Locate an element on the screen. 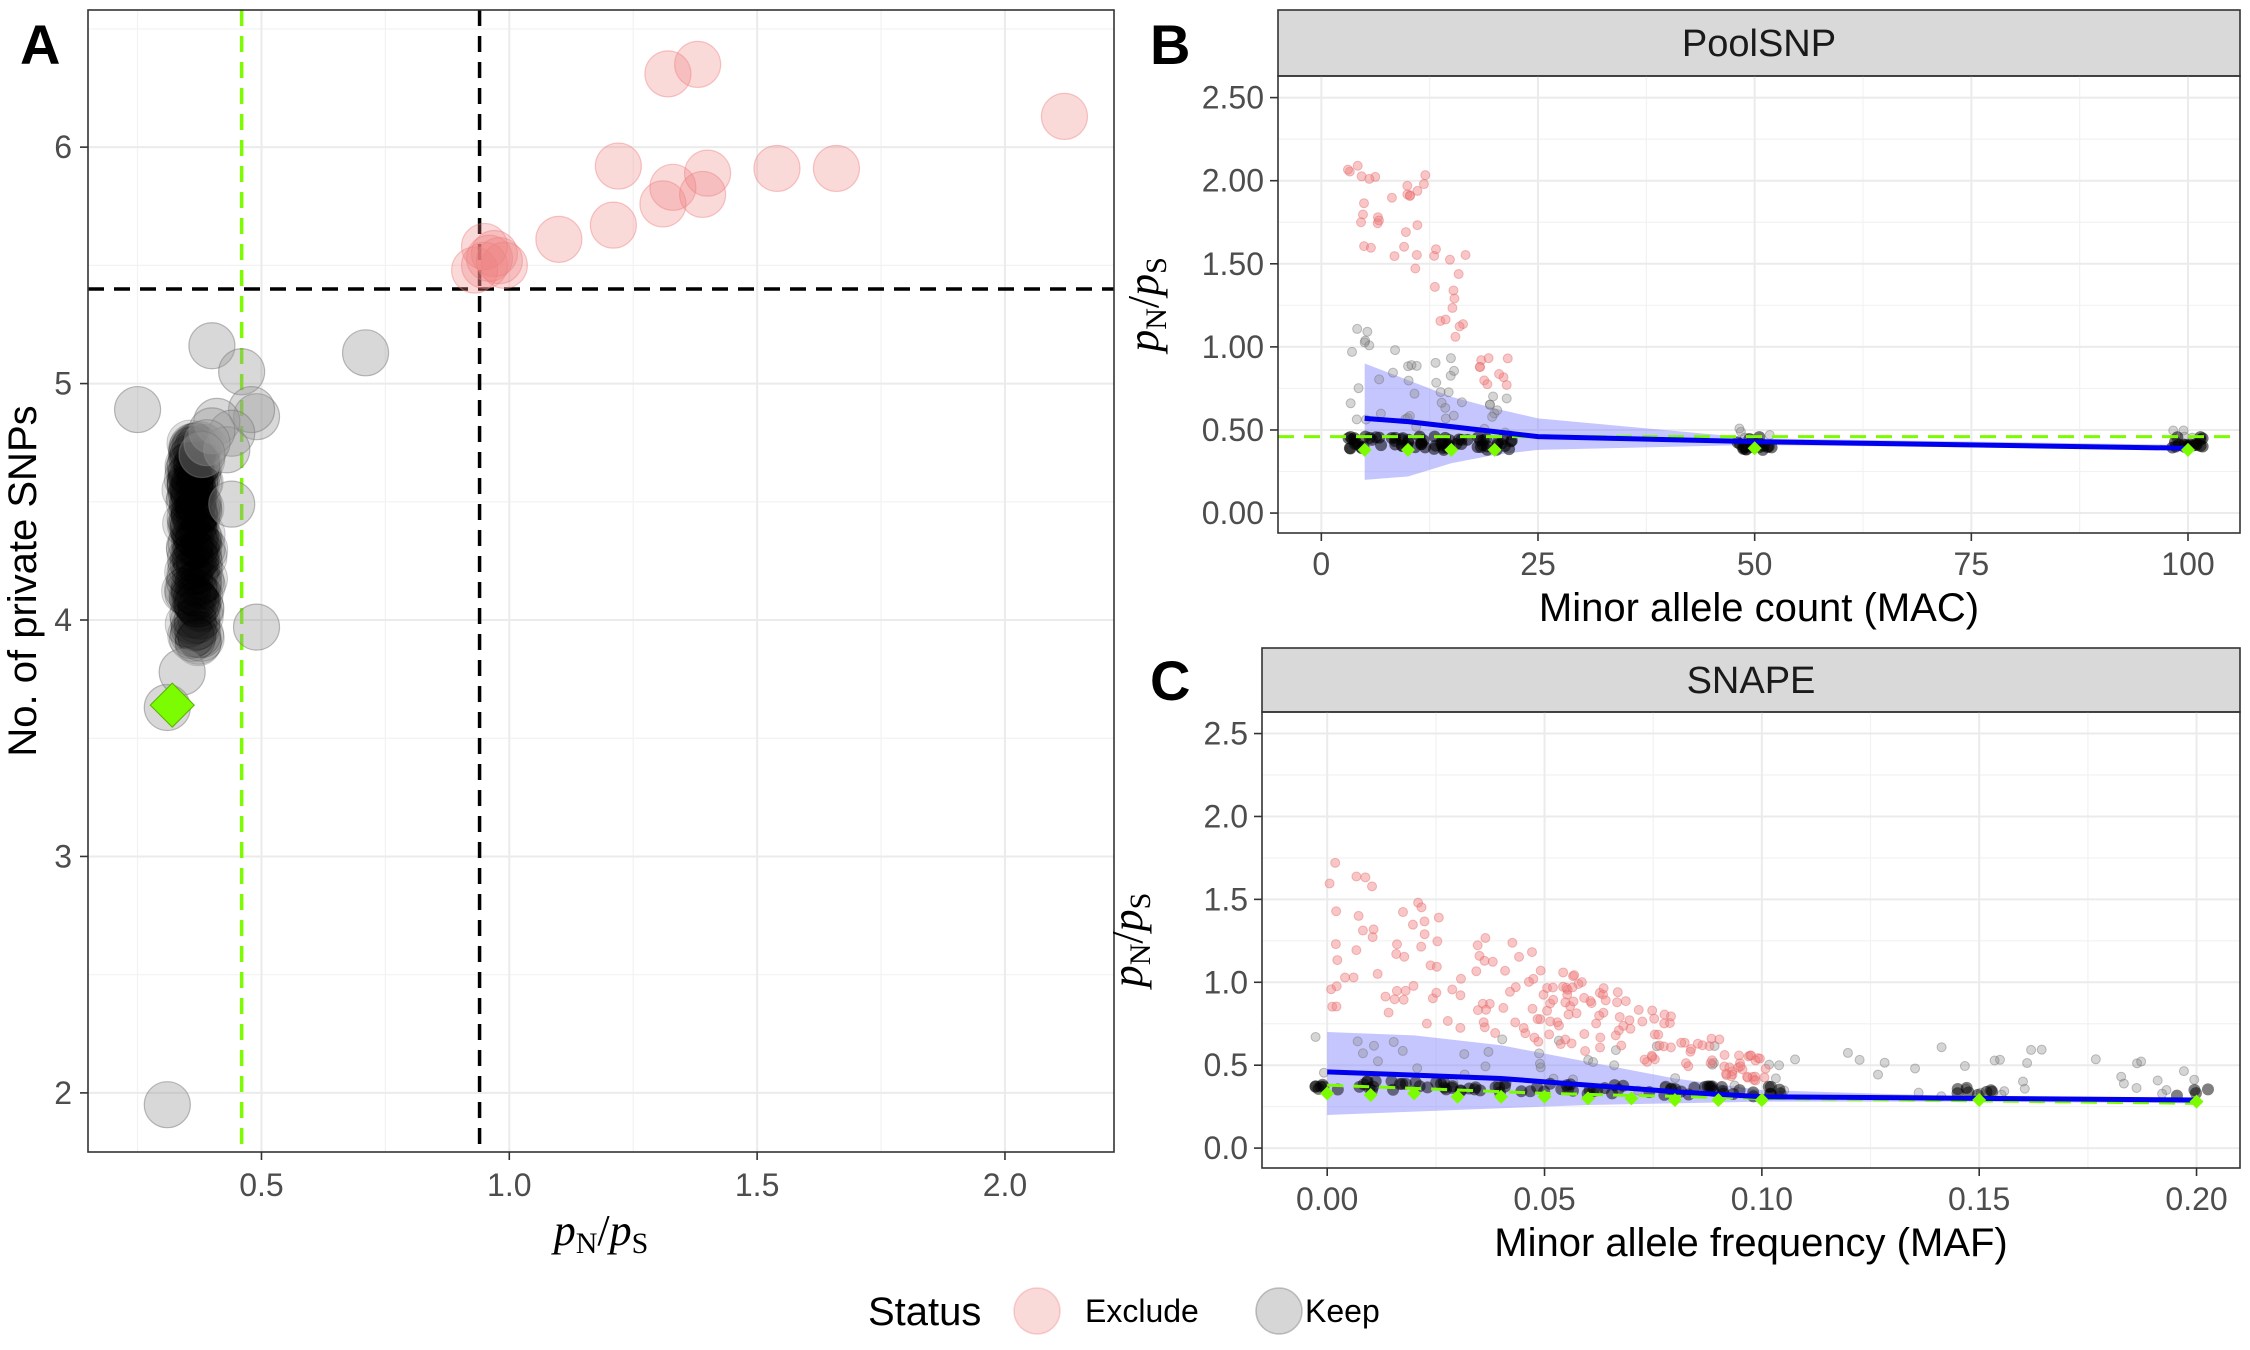 Image resolution: width=2250 pixels, height=1350 pixels. highlight-diamond is located at coordinates (172, 705).